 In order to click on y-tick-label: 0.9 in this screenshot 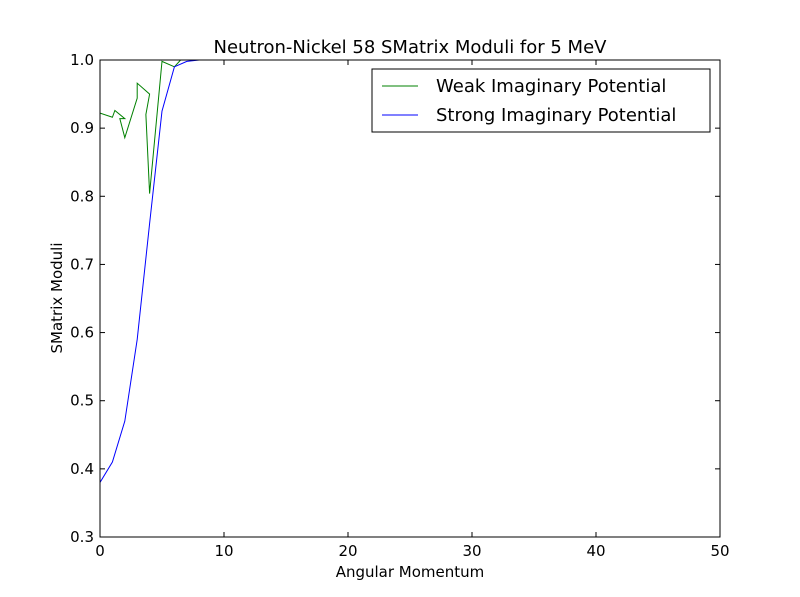, I will do `click(82, 128)`.